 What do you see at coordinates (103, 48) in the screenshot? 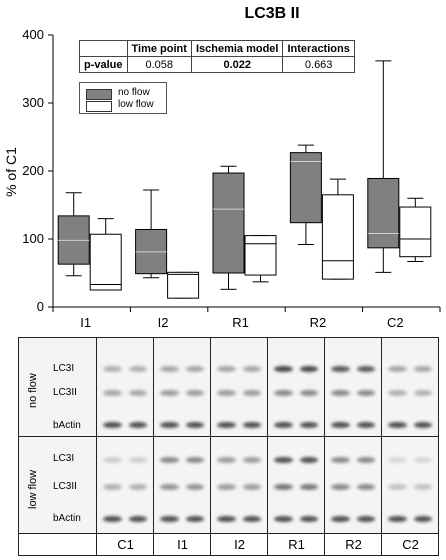
I see `p-value-corner-cell` at bounding box center [103, 48].